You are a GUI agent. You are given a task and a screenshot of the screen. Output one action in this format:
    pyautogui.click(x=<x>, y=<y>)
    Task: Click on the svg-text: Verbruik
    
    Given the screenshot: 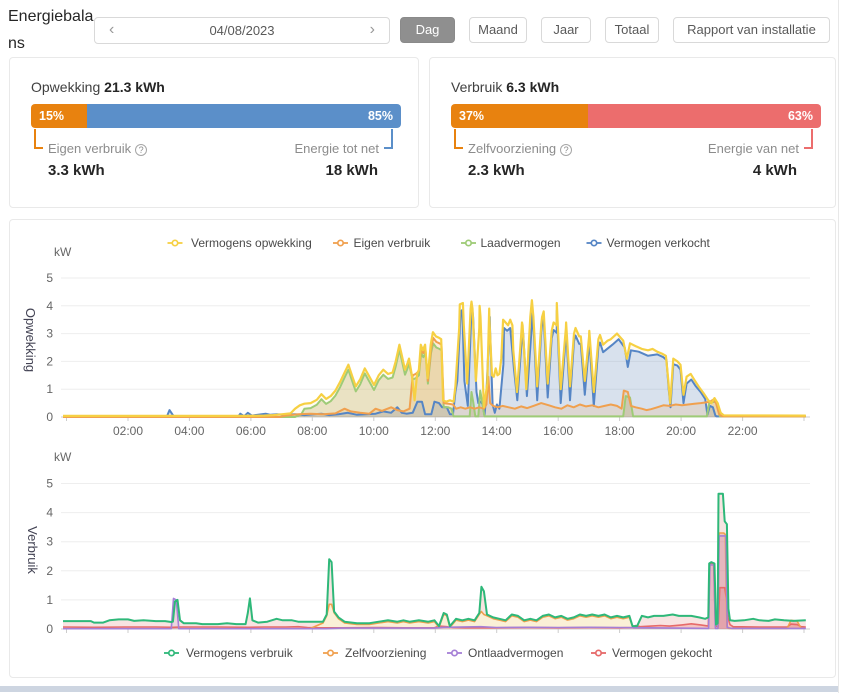 What is the action you would take?
    pyautogui.click(x=32, y=550)
    